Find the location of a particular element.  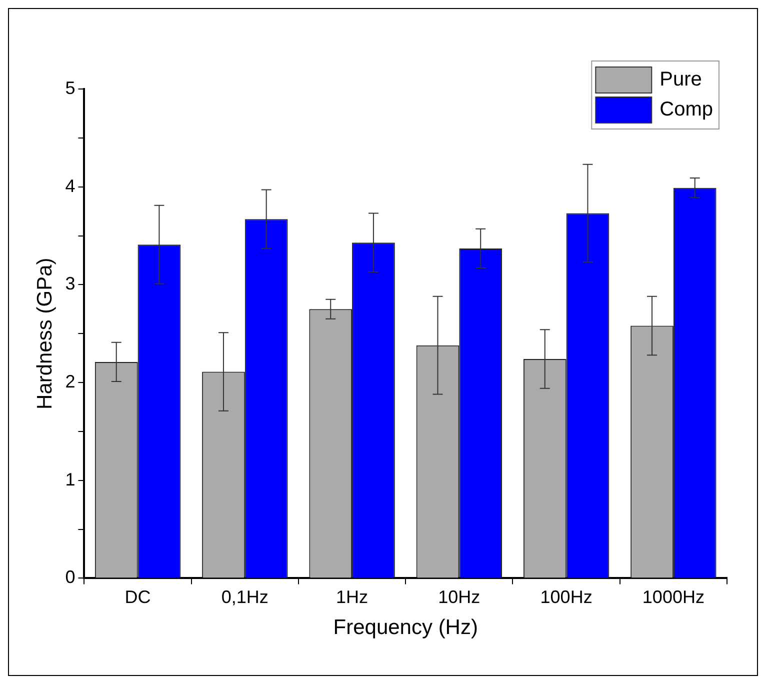

y-tick-label: 1 is located at coordinates (70, 479).